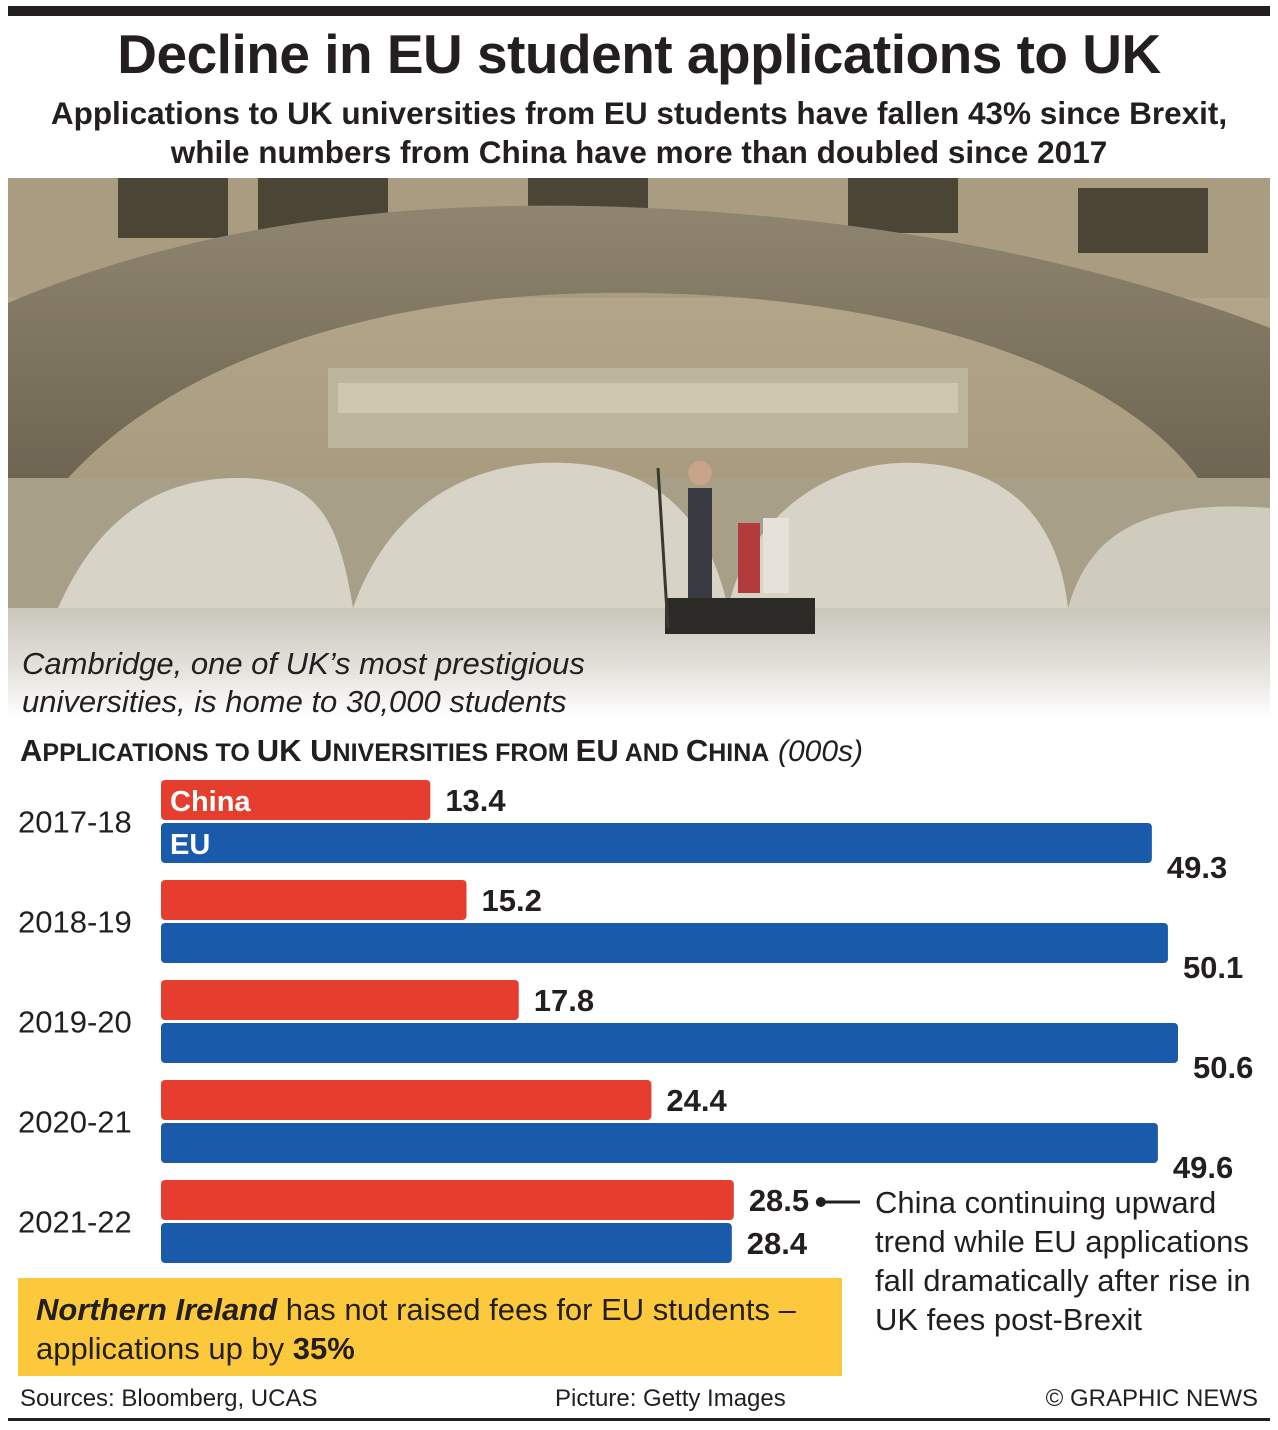  Describe the element at coordinates (670, 1398) in the screenshot. I see `picture-credit: Picture: Getty Images` at that location.